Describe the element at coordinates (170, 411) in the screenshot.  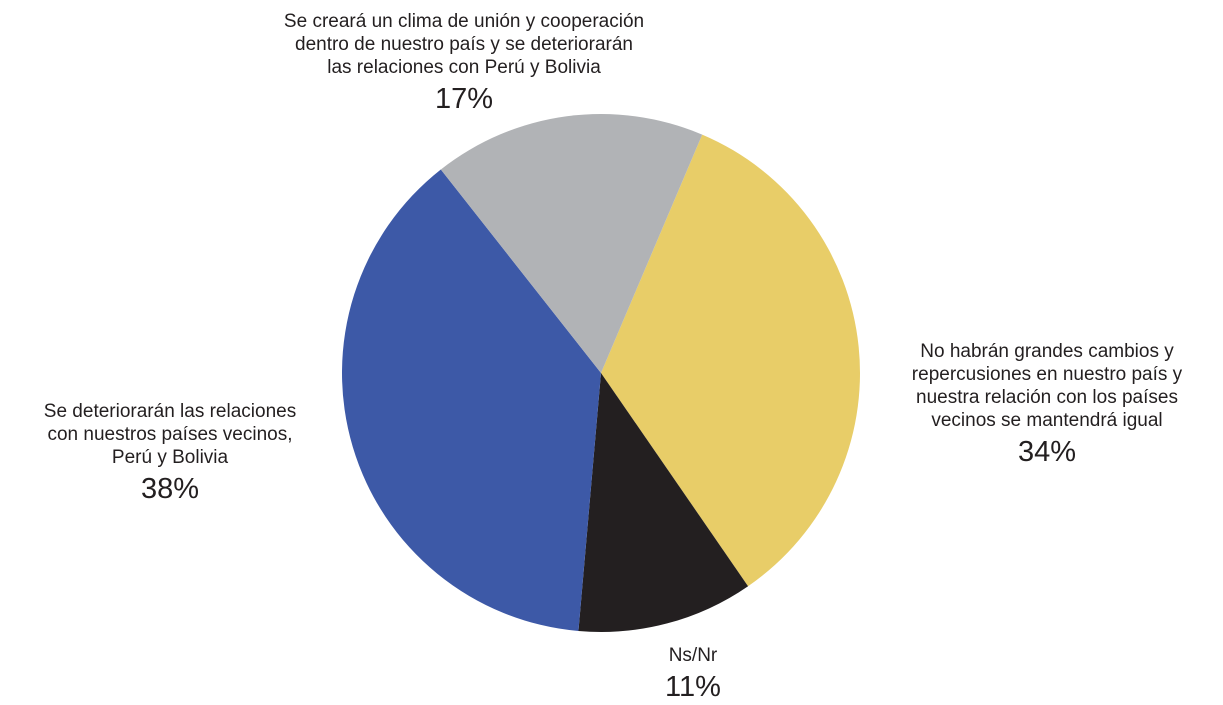
I see `label-deteriorate-line-1: Se deteriorarán las relaciones` at that location.